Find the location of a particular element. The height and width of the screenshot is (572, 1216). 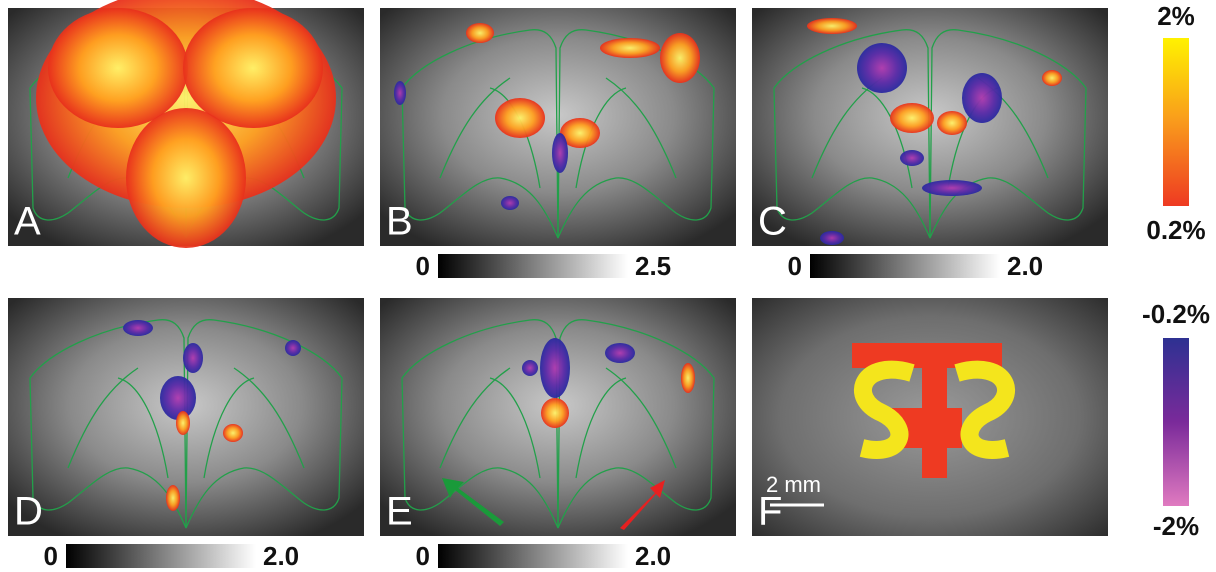

panel: B is located at coordinates (558, 127).